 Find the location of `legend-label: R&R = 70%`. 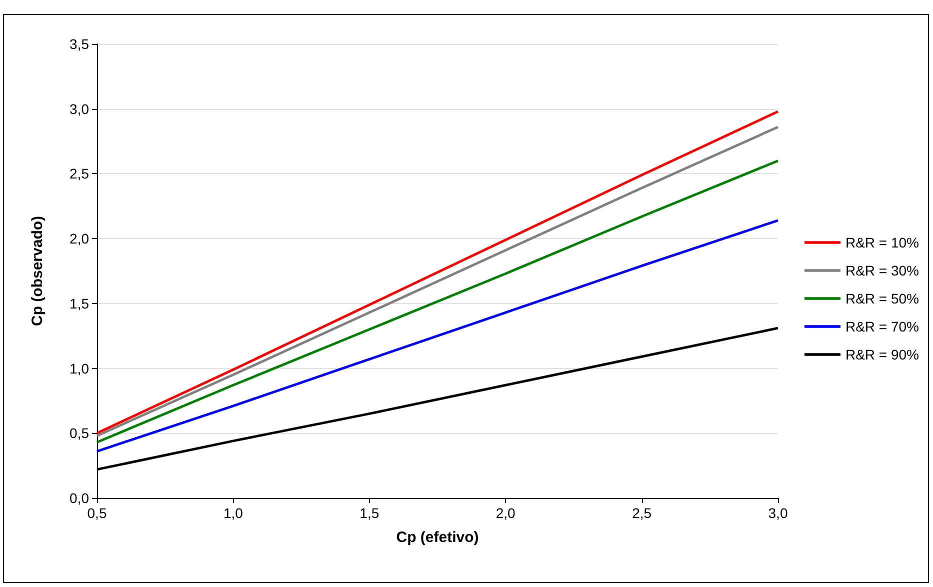

legend-label: R&R = 70% is located at coordinates (882, 326).